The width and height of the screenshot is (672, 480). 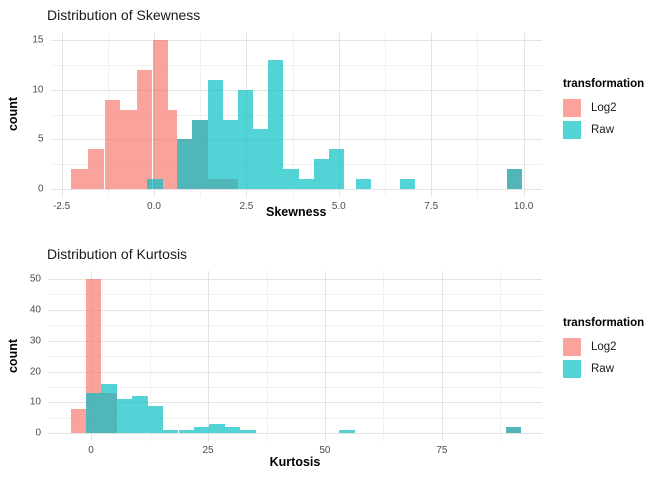 I want to click on y-tick-label: 20, so click(x=35, y=371).